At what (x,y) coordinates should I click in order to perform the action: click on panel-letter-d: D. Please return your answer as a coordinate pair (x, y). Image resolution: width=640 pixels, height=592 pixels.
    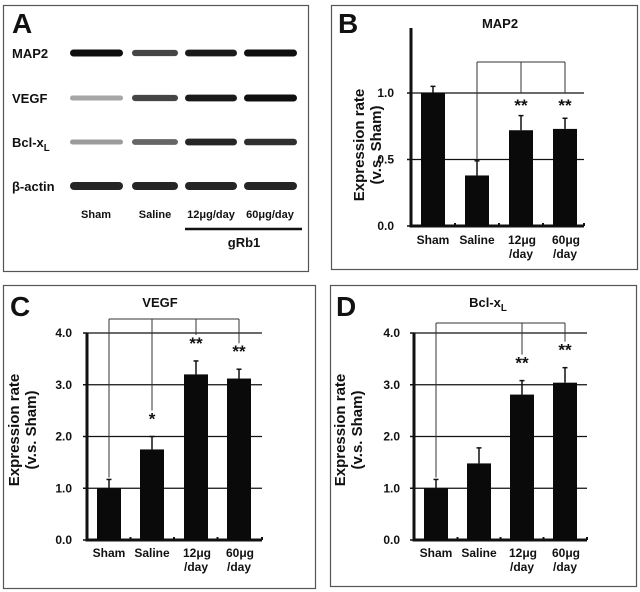
    Looking at the image, I should click on (346, 306).